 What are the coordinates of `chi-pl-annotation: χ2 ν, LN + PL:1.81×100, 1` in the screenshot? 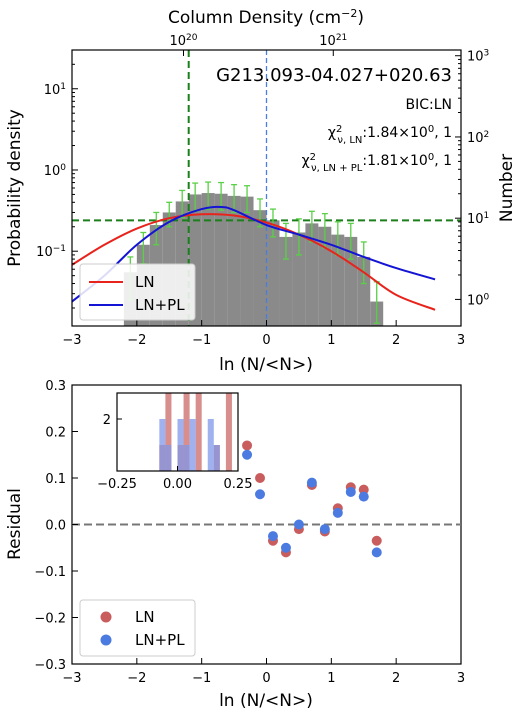 It's located at (377, 163).